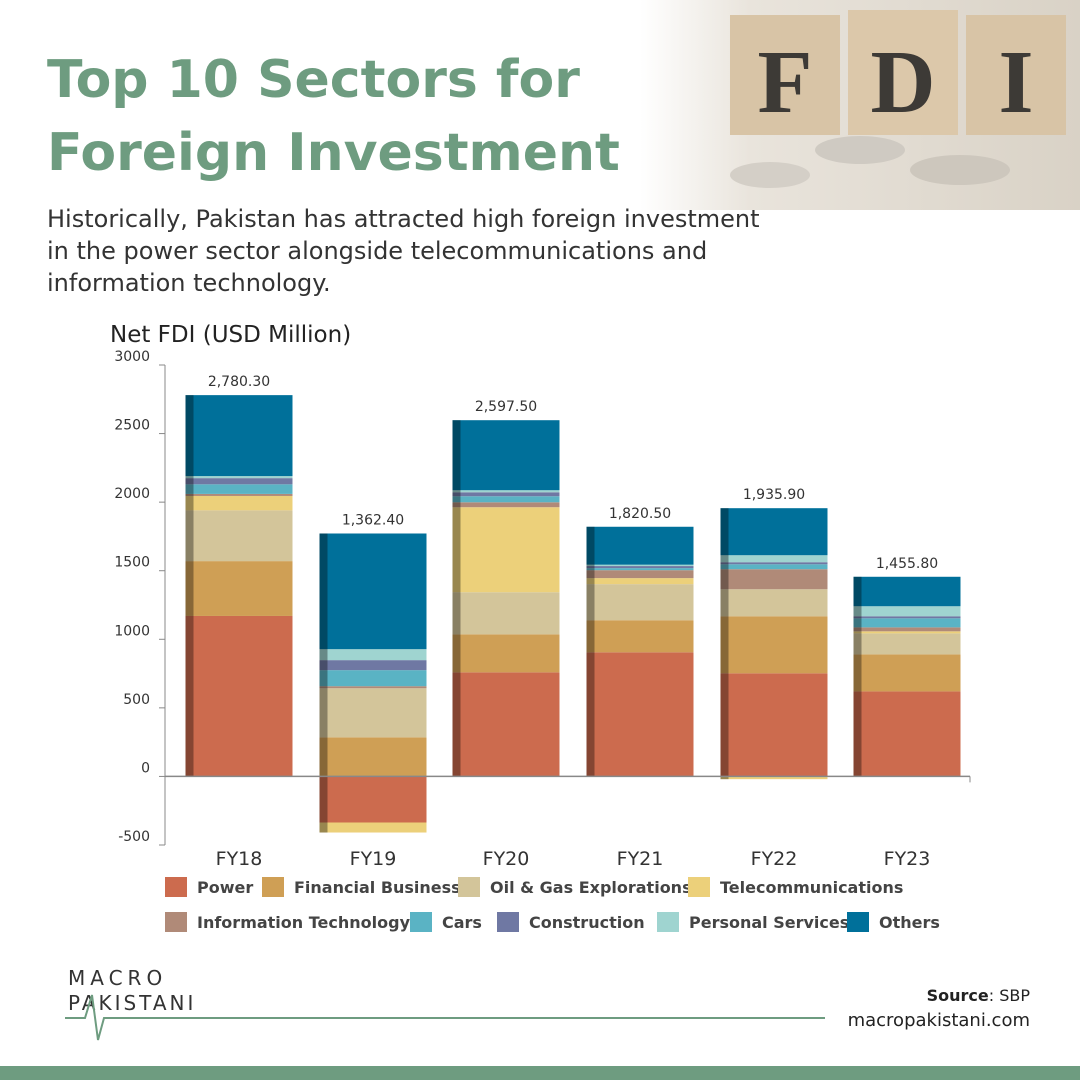 The image size is (1080, 1080). I want to click on y-tick-label: 2000, so click(132, 494).